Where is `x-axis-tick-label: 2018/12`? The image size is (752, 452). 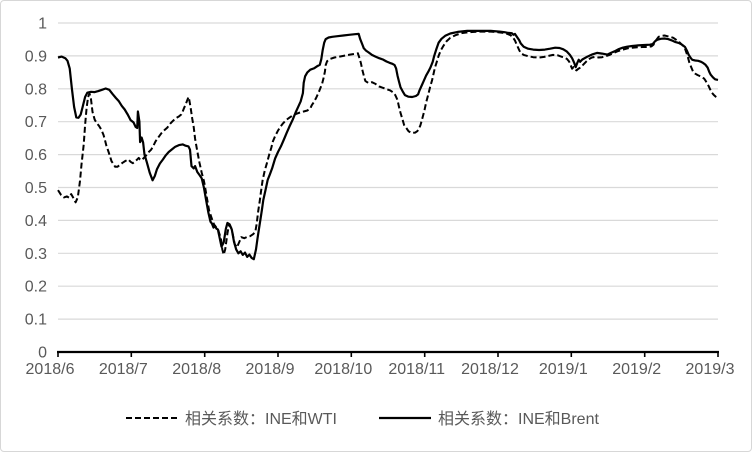
x-axis-tick-label: 2018/12 is located at coordinates (490, 369).